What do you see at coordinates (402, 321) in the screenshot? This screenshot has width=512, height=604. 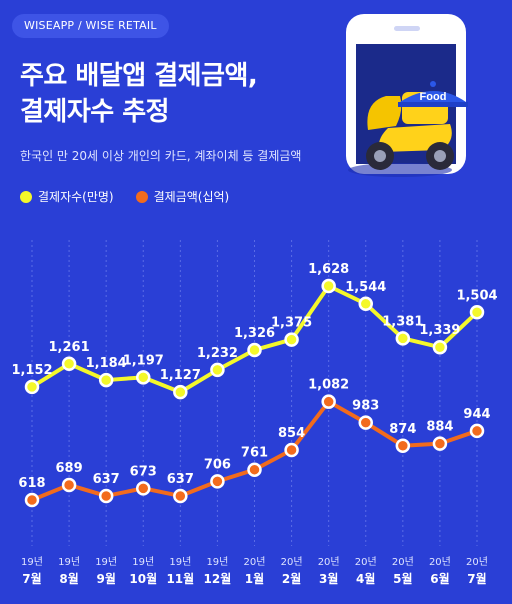 I see `data-label: 1,381` at bounding box center [402, 321].